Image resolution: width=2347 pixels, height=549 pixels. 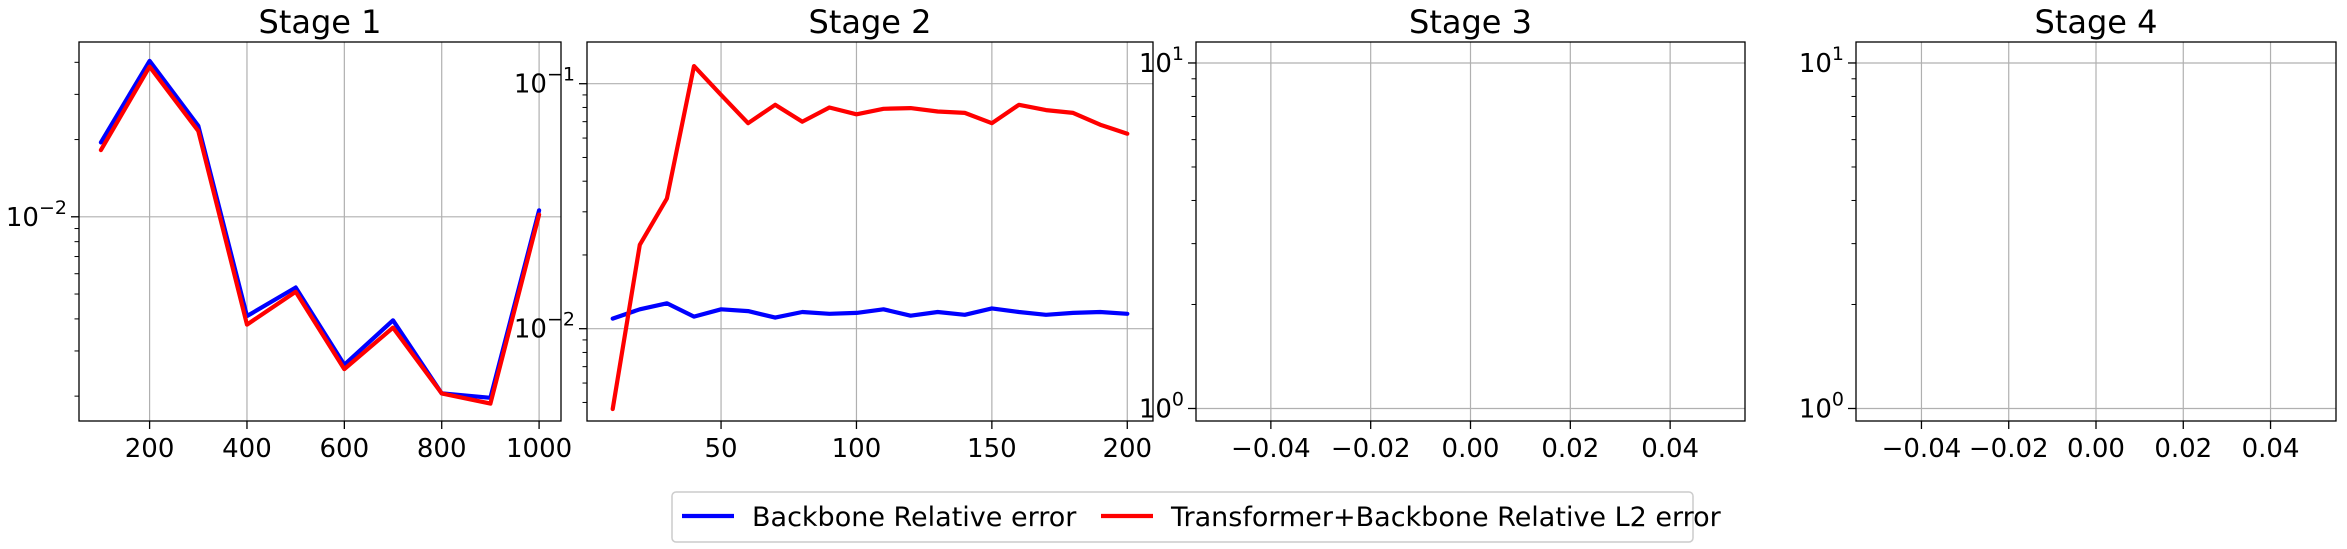 What do you see at coordinates (1470, 22) in the screenshot?
I see `panel-title: Stage 3` at bounding box center [1470, 22].